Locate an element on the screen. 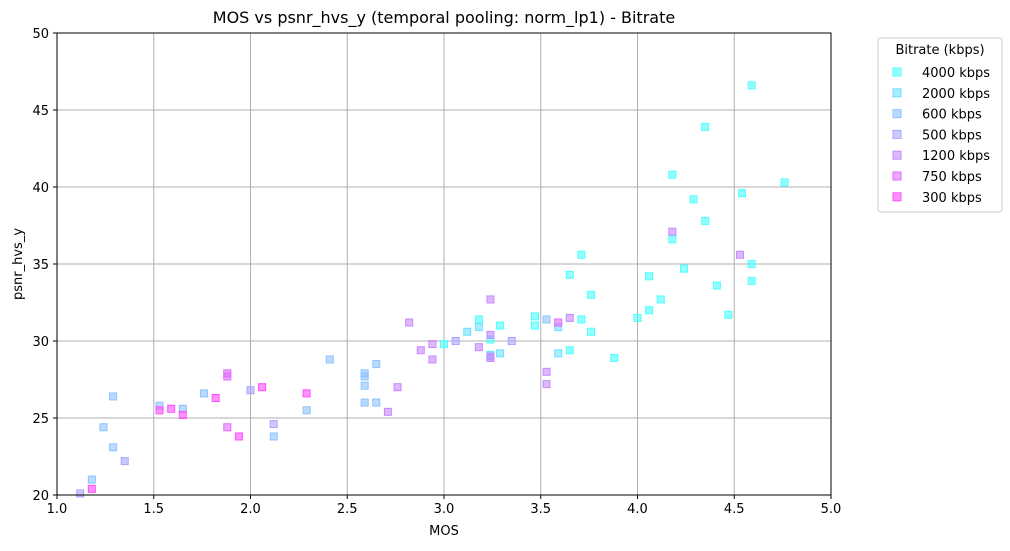 Image resolution: width=1010 pixels, height=551 pixels. legend-frame is located at coordinates (940, 125).